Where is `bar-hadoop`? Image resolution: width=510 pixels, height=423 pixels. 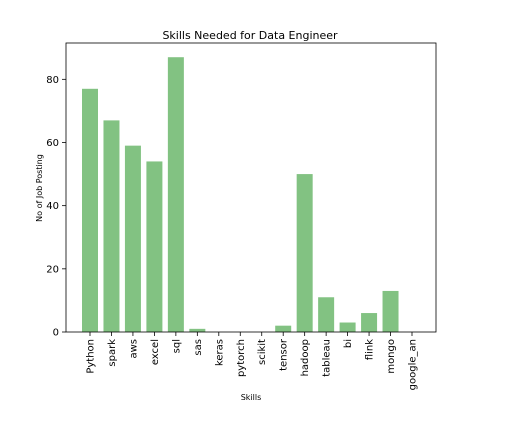
bar-hadoop is located at coordinates (304, 253).